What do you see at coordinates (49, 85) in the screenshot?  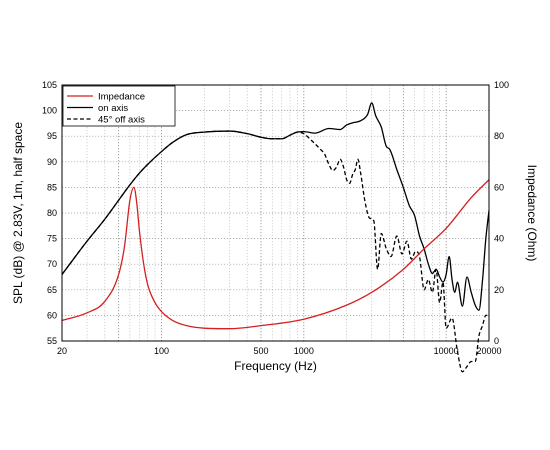 I see `y-tick-label-left: 105` at bounding box center [49, 85].